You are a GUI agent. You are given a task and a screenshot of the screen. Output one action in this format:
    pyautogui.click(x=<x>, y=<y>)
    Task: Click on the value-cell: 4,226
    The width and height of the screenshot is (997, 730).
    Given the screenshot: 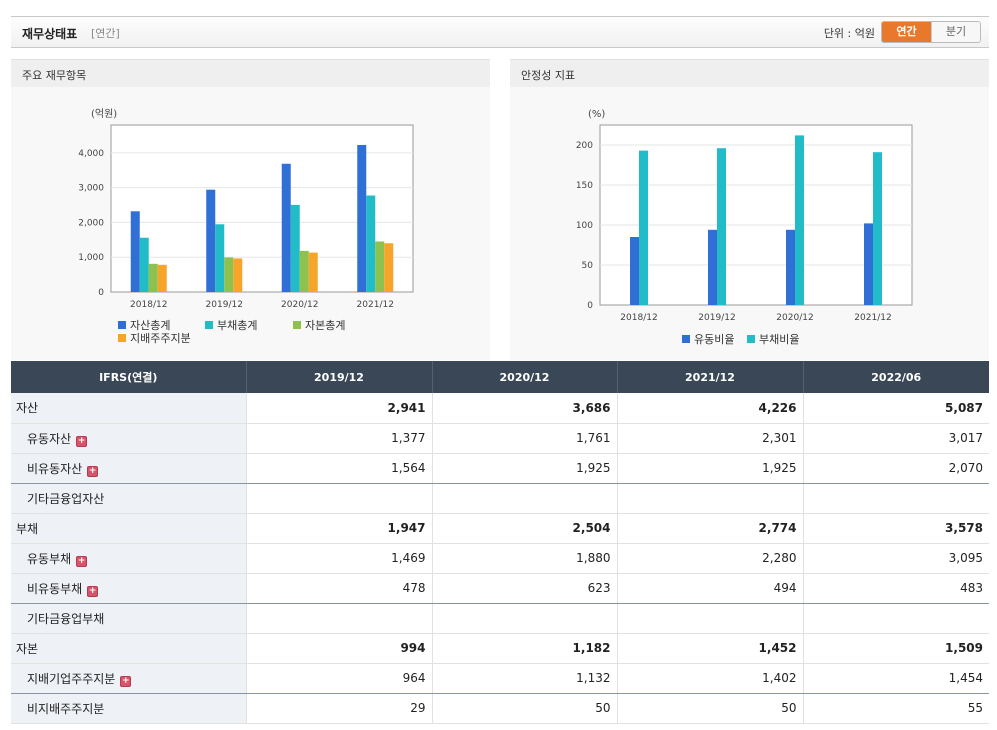 What is the action you would take?
    pyautogui.click(x=709, y=408)
    